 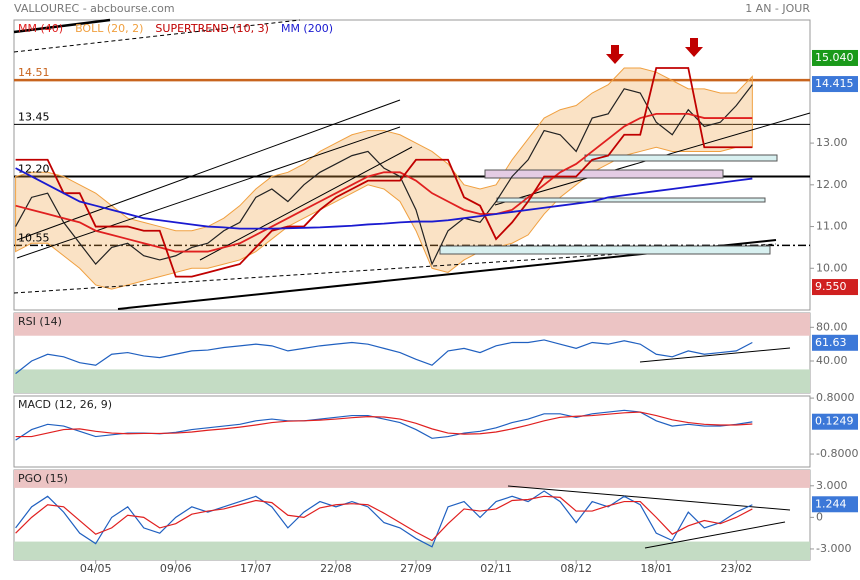 What do you see at coordinates (94, 8) in the screenshot?
I see `chart-title: VALLOUREC - abcbourse.com` at bounding box center [94, 8].